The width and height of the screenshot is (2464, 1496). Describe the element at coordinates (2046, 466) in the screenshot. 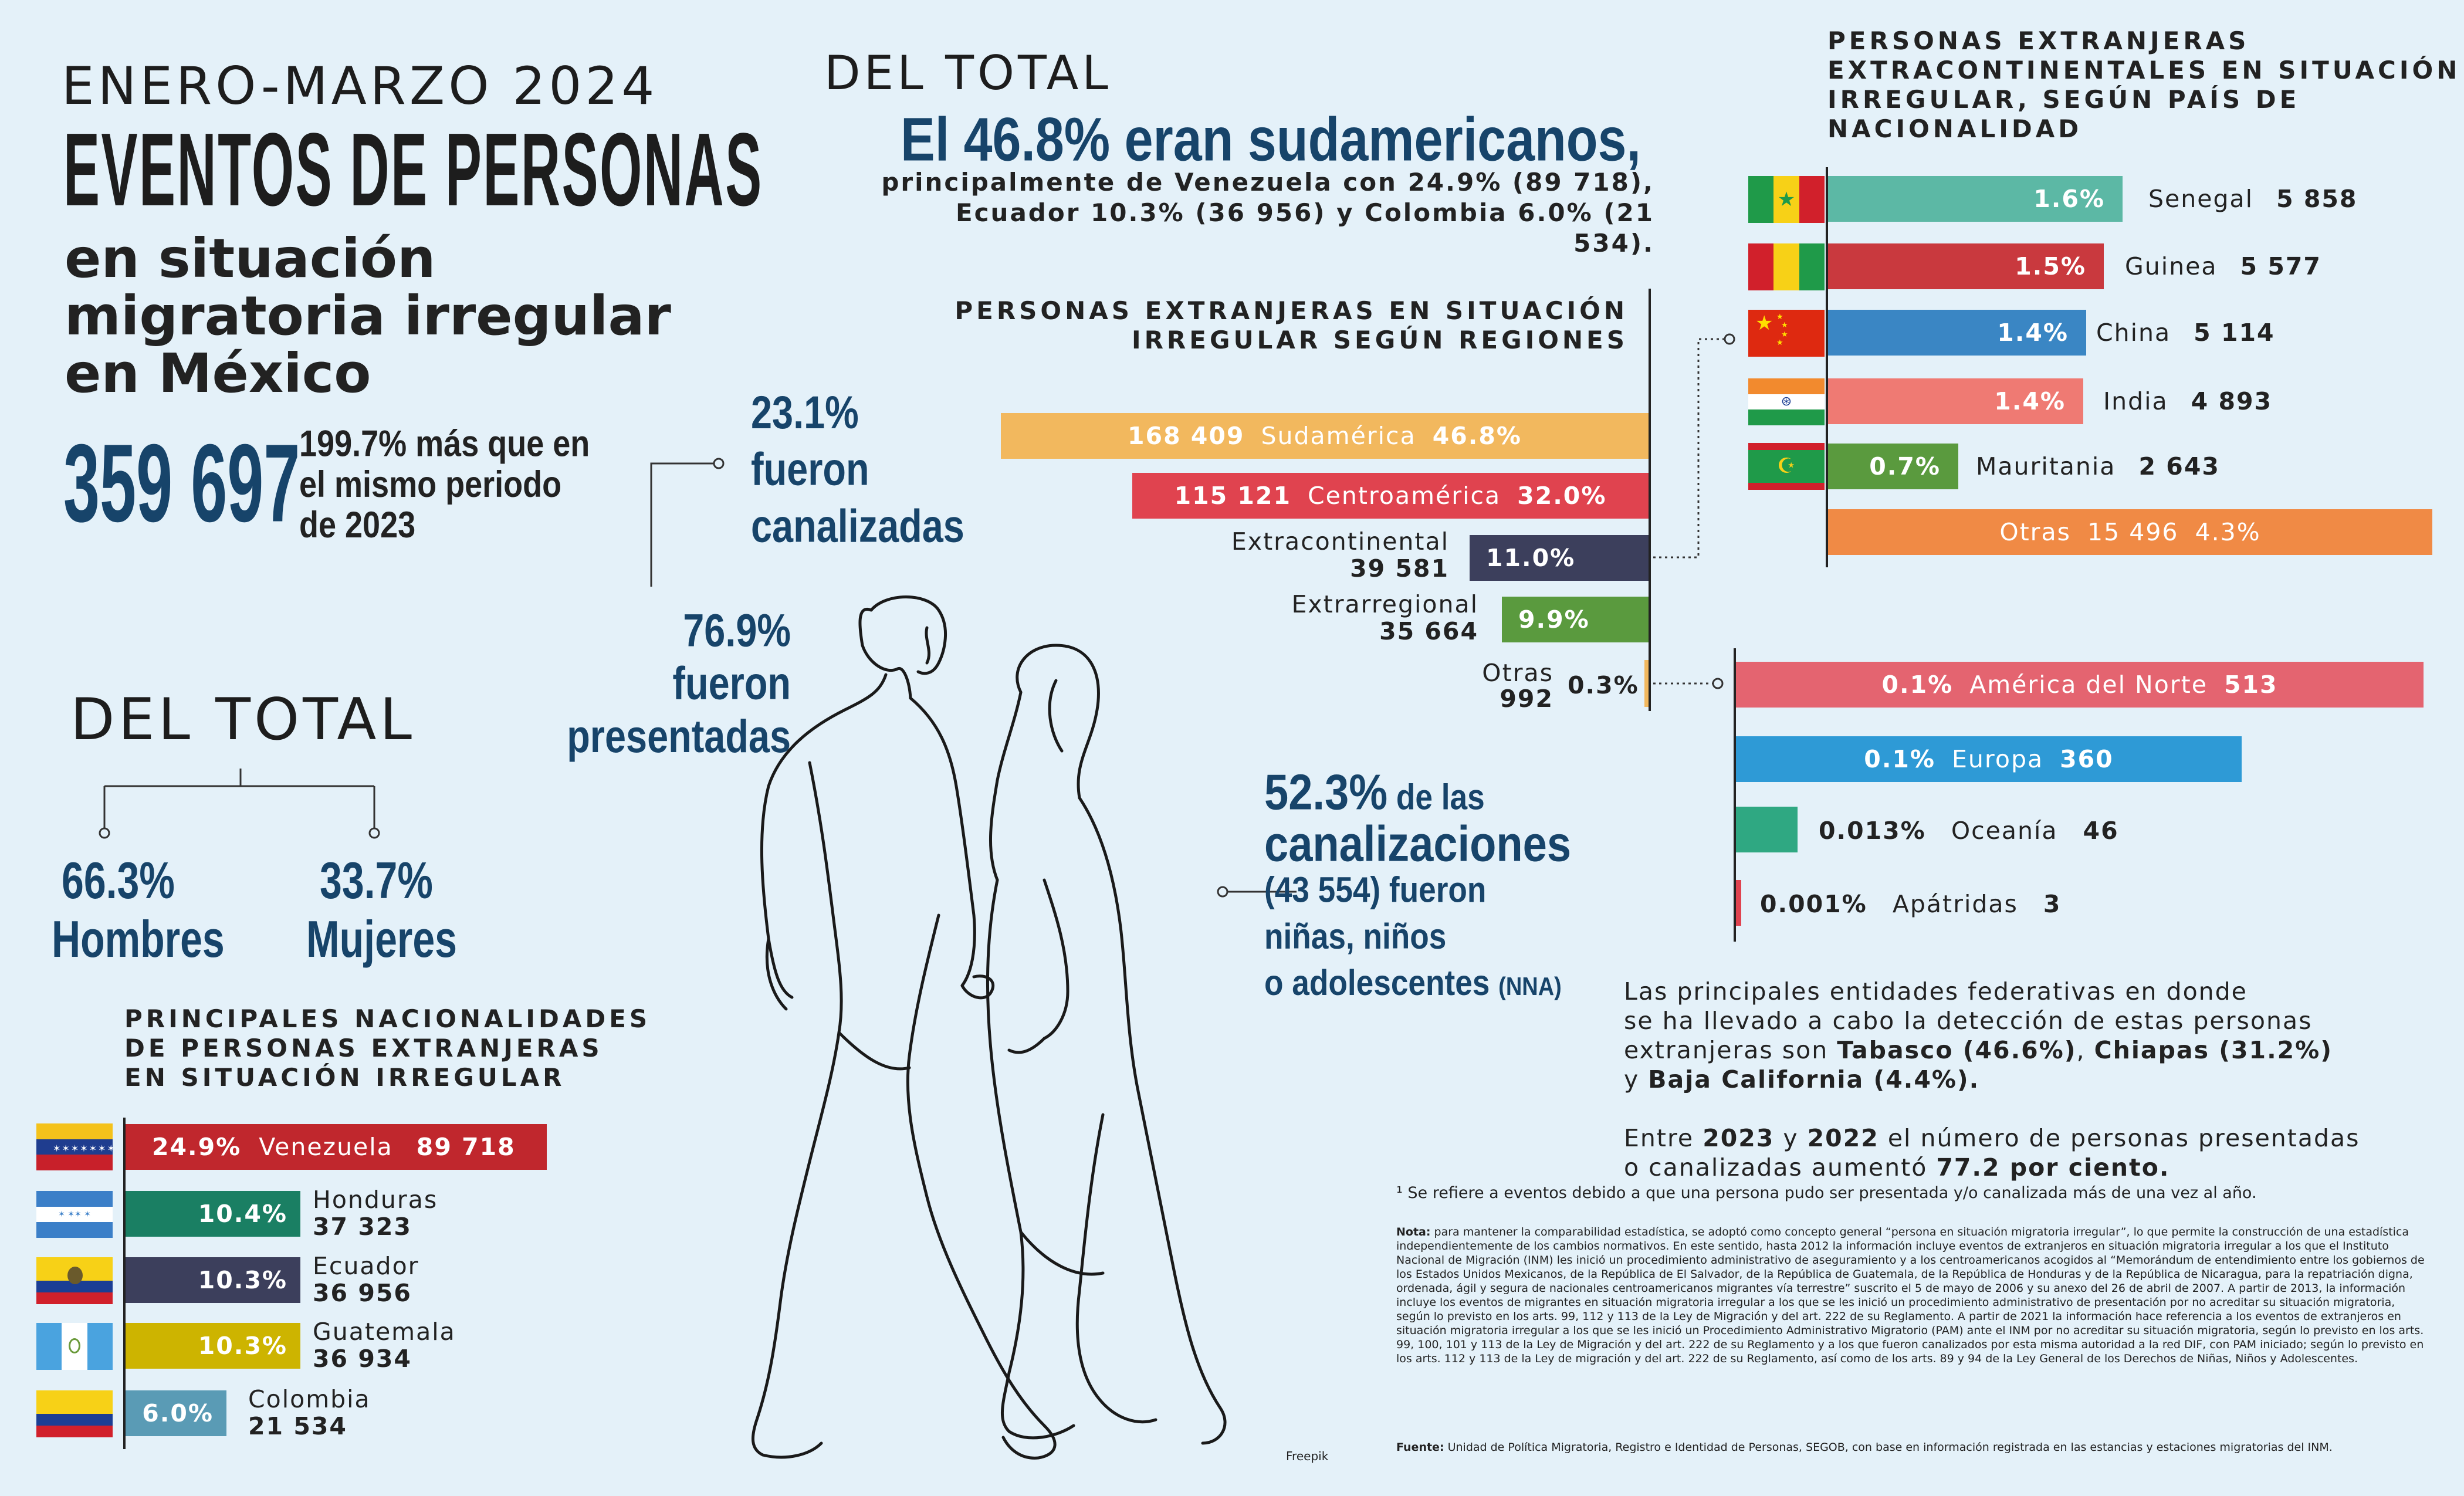

I see `extracontinental-name: Mauritania` at that location.